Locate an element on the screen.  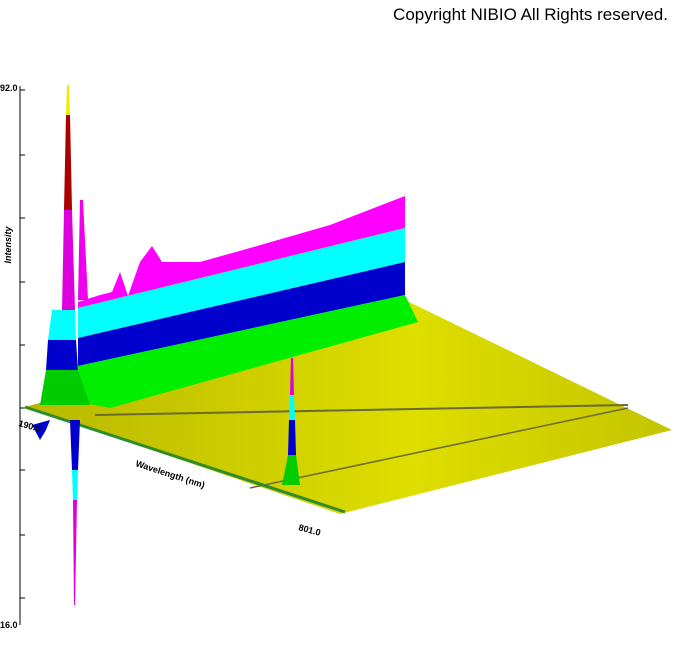
wavelength-start: 190.0 is located at coordinates (29, 425).